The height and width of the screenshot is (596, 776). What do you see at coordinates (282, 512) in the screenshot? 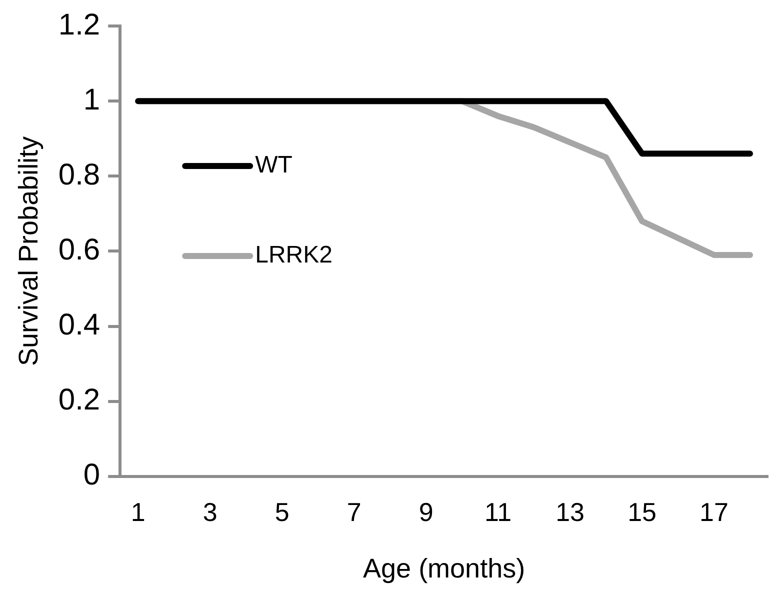
I see `x-tick-label: 5` at bounding box center [282, 512].